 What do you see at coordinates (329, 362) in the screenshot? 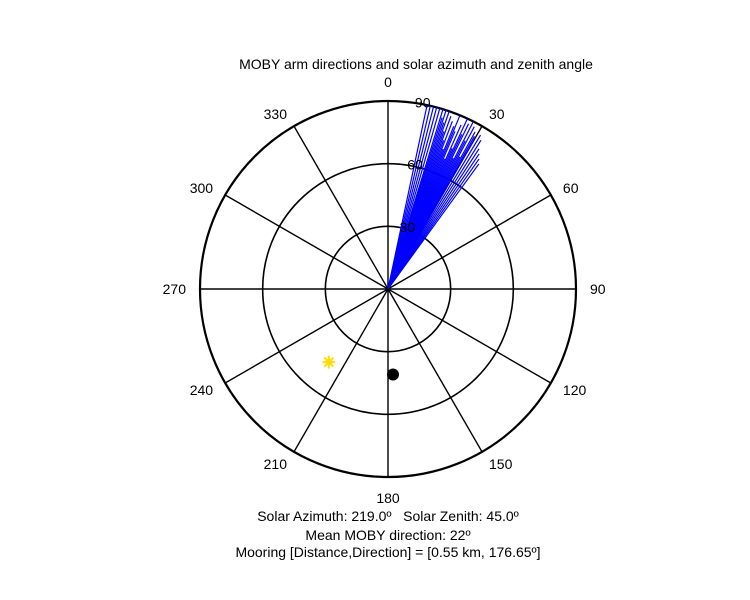
I see `sun-marker` at bounding box center [329, 362].